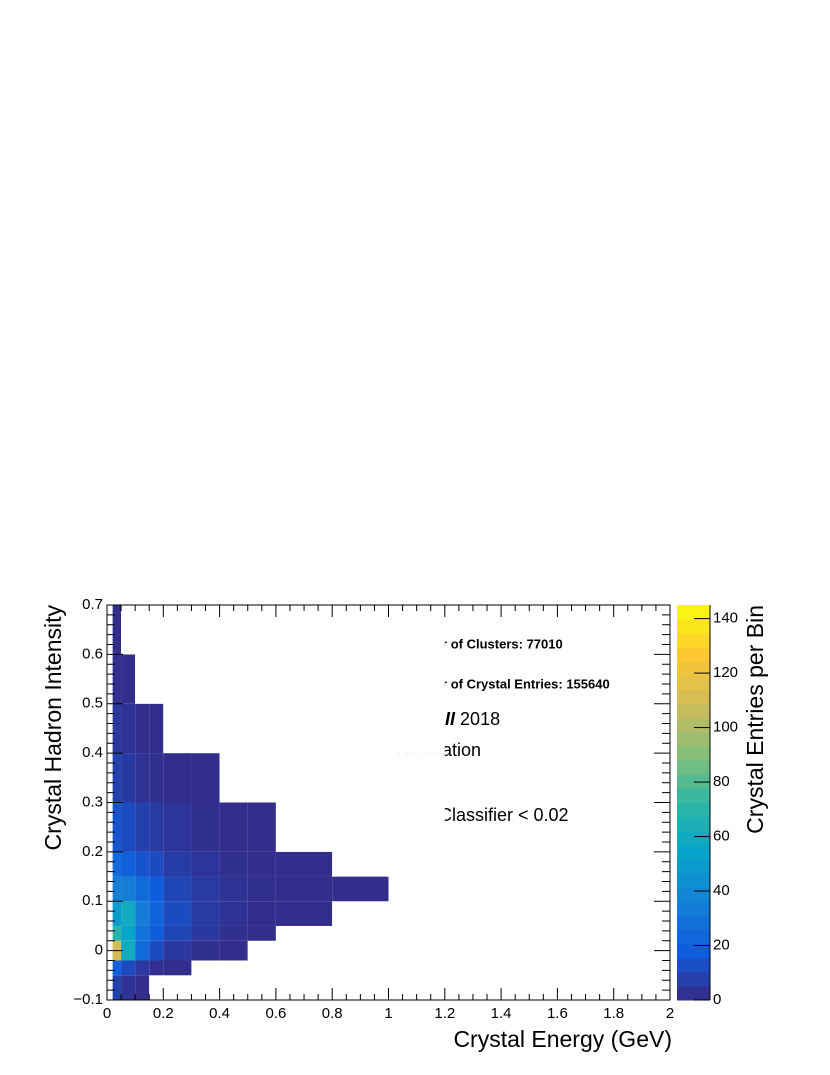 The width and height of the screenshot is (830, 1075). What do you see at coordinates (99, 950) in the screenshot?
I see `y-tick-label: 0` at bounding box center [99, 950].